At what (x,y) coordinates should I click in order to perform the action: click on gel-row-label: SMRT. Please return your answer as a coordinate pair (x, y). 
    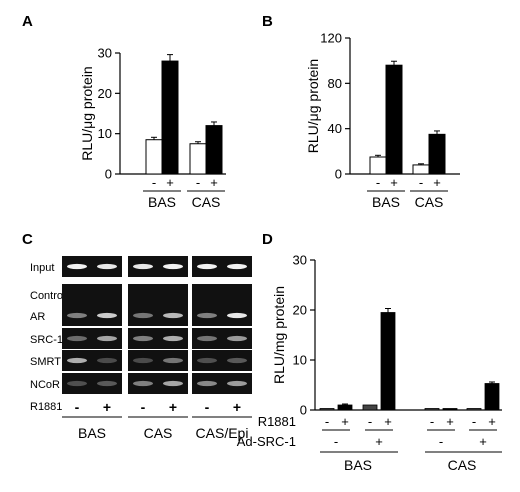
    Looking at the image, I should click on (45, 362).